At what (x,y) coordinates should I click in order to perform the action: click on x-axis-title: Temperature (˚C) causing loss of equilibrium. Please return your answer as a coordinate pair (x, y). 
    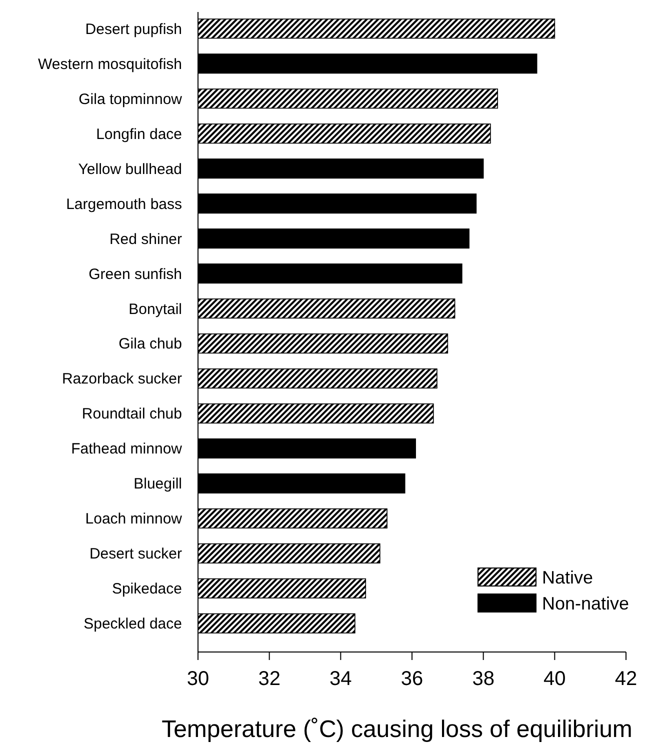
    Looking at the image, I should click on (397, 729).